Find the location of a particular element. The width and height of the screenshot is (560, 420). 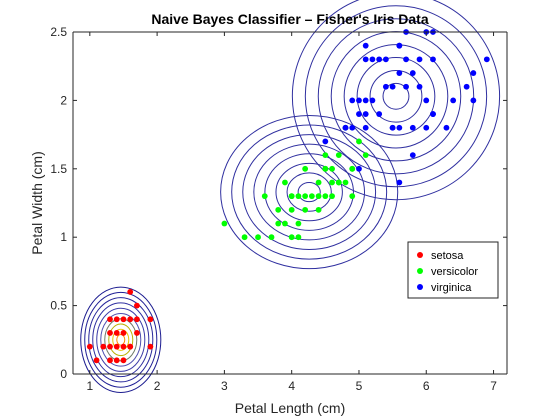

x-tick-label: 6 is located at coordinates (426, 386).